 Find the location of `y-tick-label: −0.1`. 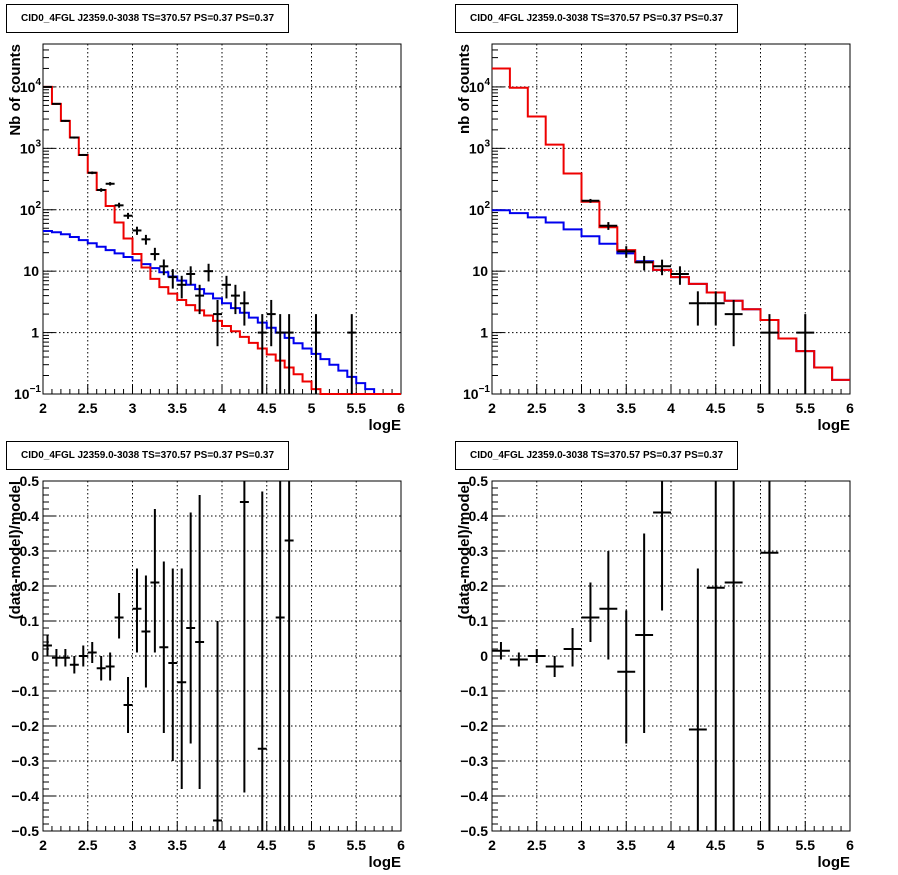

y-tick-label: −0.1 is located at coordinates (25, 691).